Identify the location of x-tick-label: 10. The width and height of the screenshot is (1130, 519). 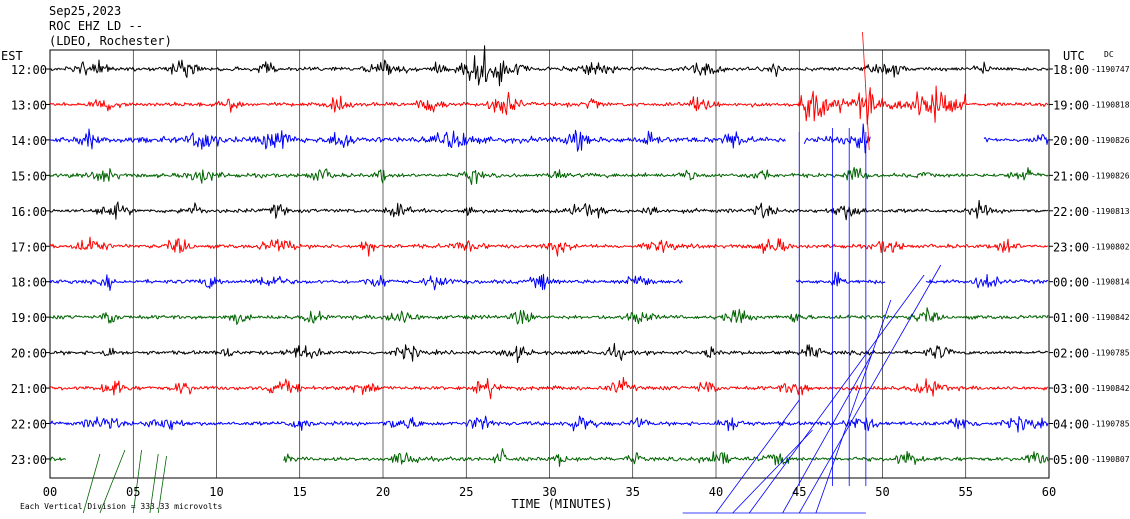
(216, 492).